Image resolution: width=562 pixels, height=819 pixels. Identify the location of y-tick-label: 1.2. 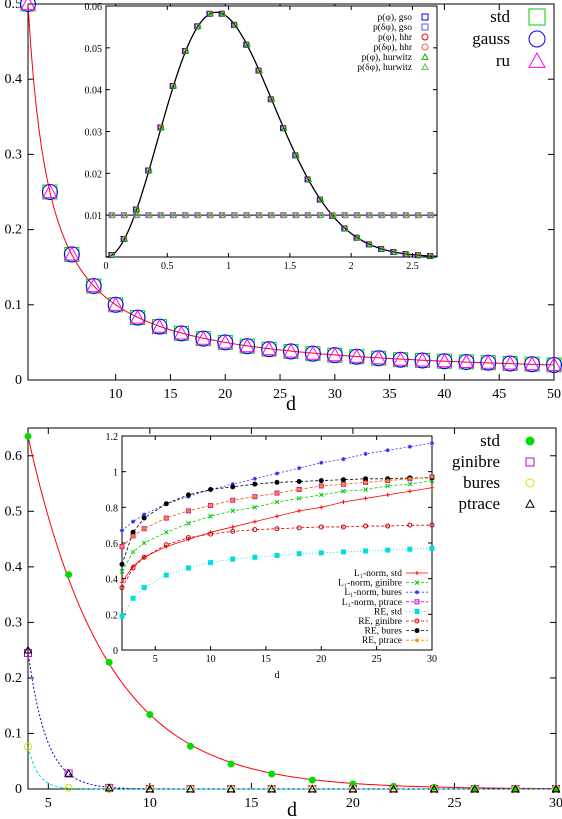
(112, 437).